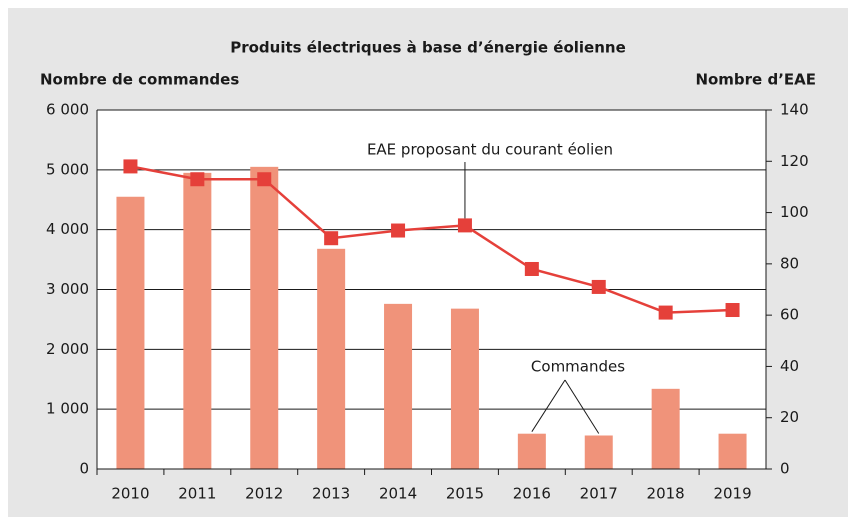 This screenshot has width=856, height=525. I want to click on x-tick-label: 2015, so click(465, 494).